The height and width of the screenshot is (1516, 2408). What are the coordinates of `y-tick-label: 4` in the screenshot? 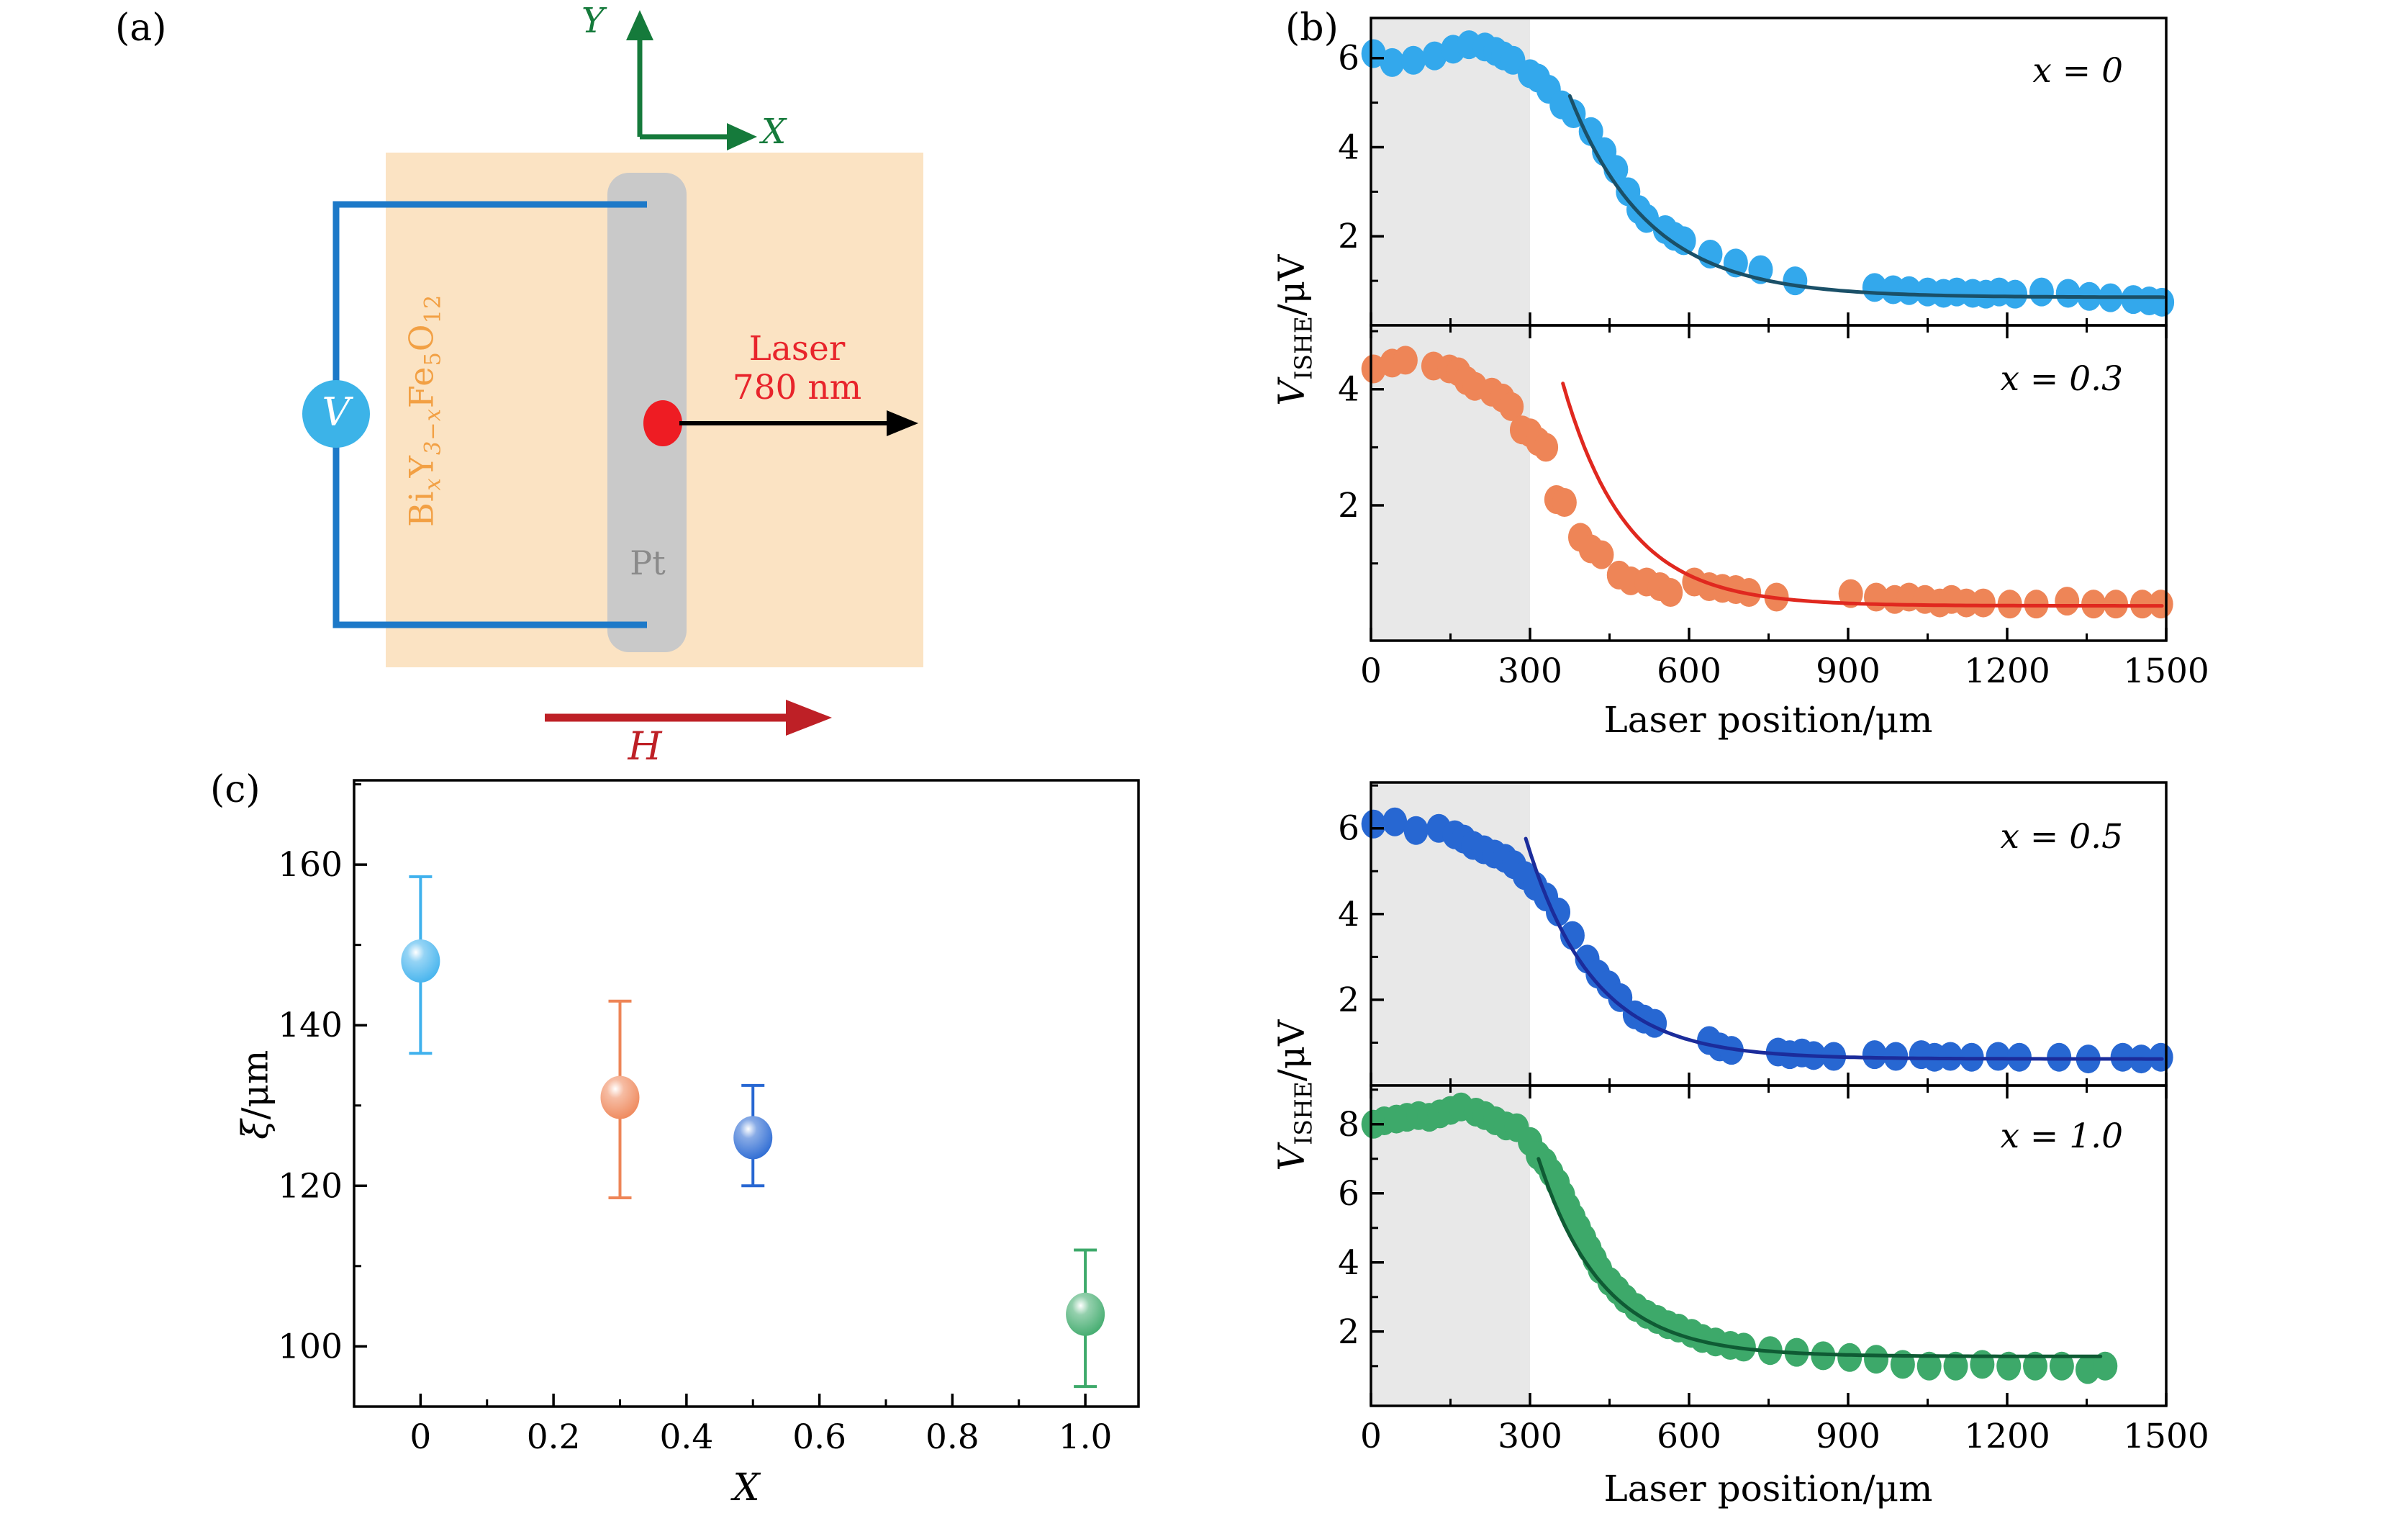 It's located at (1348, 914).